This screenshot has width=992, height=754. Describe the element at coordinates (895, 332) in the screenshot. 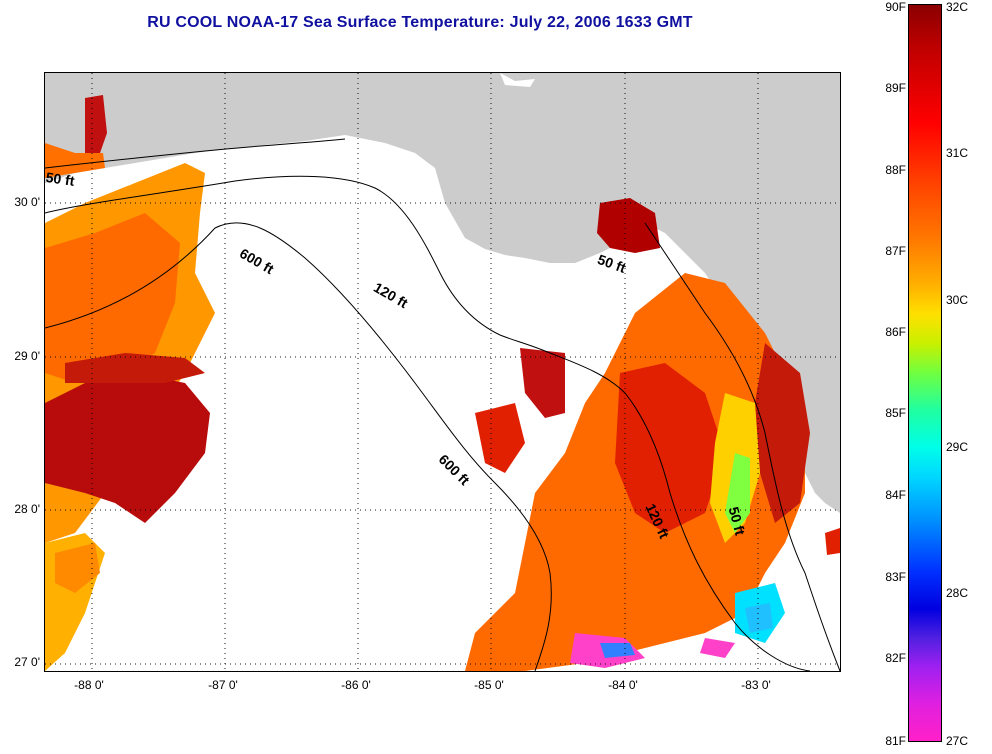

I see `colorbar-f-86: 86F` at that location.